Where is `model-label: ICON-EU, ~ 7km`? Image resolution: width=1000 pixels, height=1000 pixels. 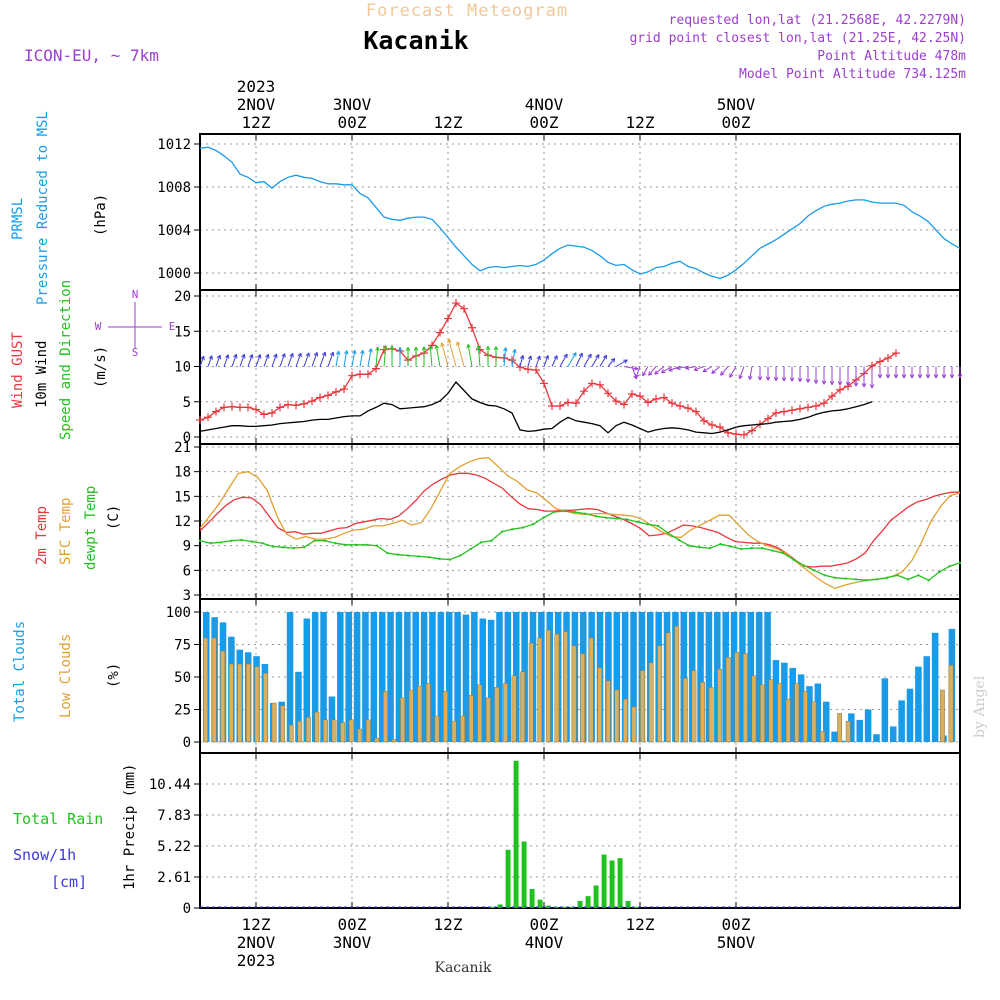
model-label: ICON-EU, ~ 7km is located at coordinates (91, 55).